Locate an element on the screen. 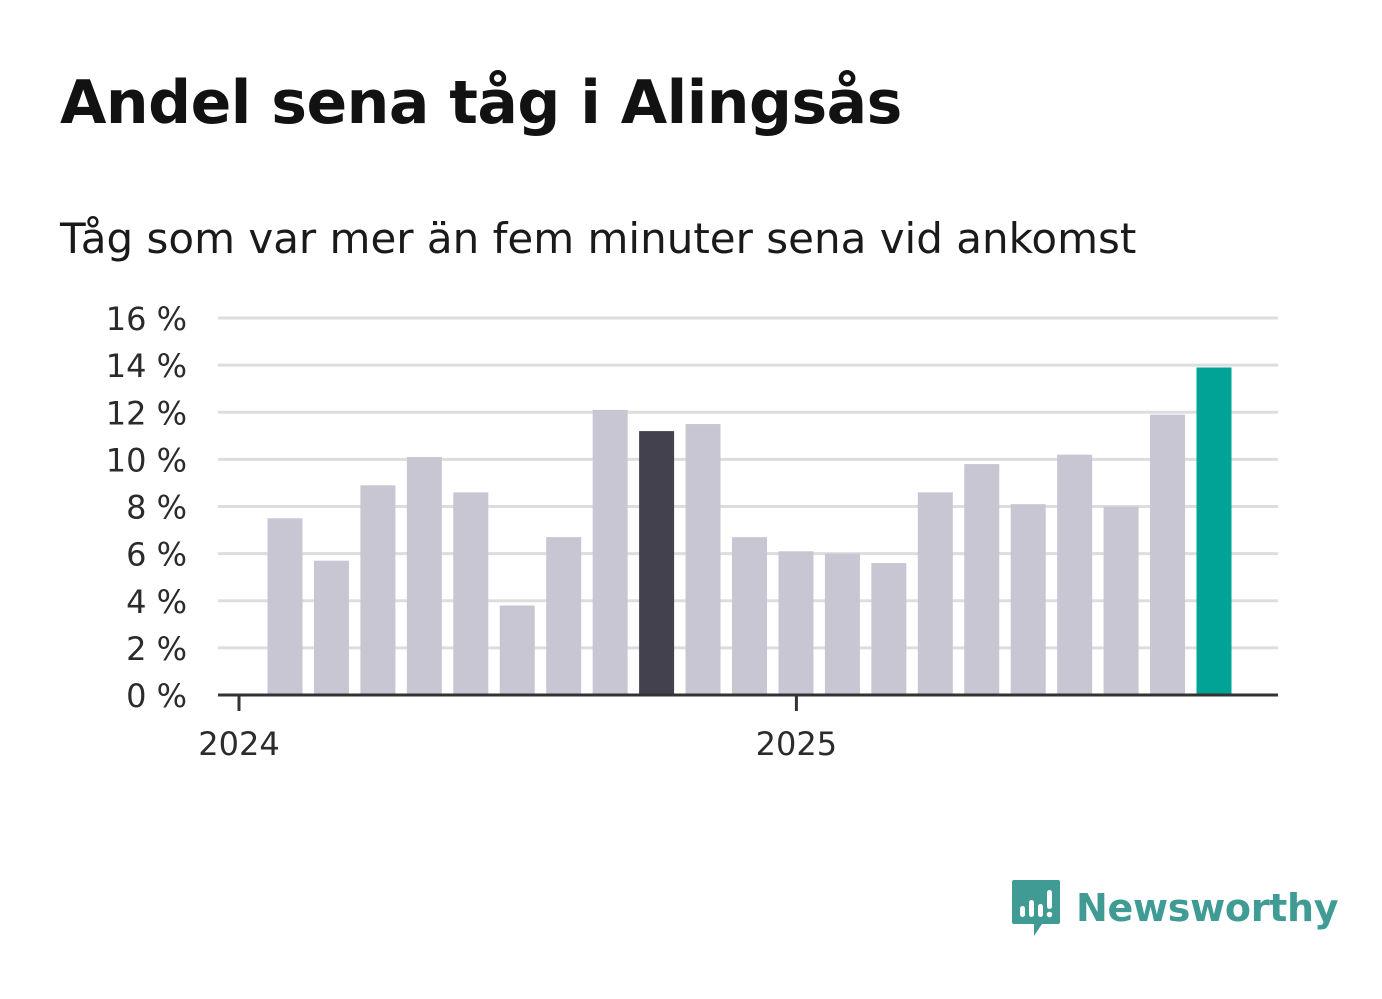 The height and width of the screenshot is (999, 1382). y-tick-label: 10 % is located at coordinates (146, 460).